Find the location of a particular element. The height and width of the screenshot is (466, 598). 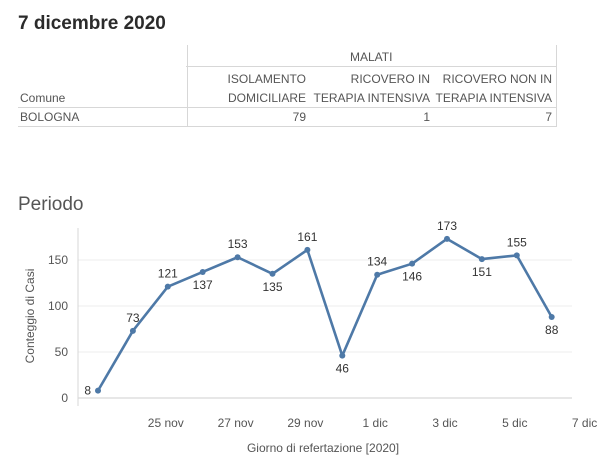

column-header-line2: DOMICILIARE is located at coordinates (266, 98).